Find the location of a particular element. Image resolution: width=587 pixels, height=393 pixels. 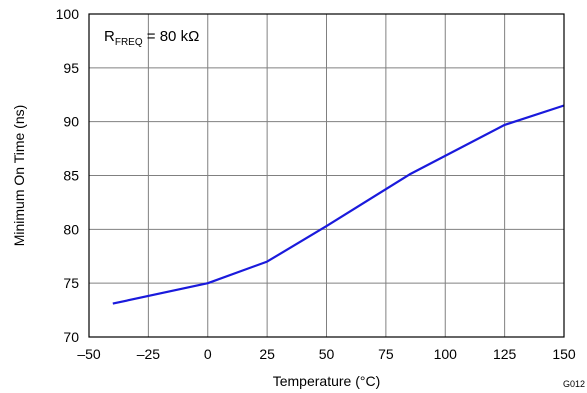

annotation-suffix: = 80 kΩ is located at coordinates (171, 36).